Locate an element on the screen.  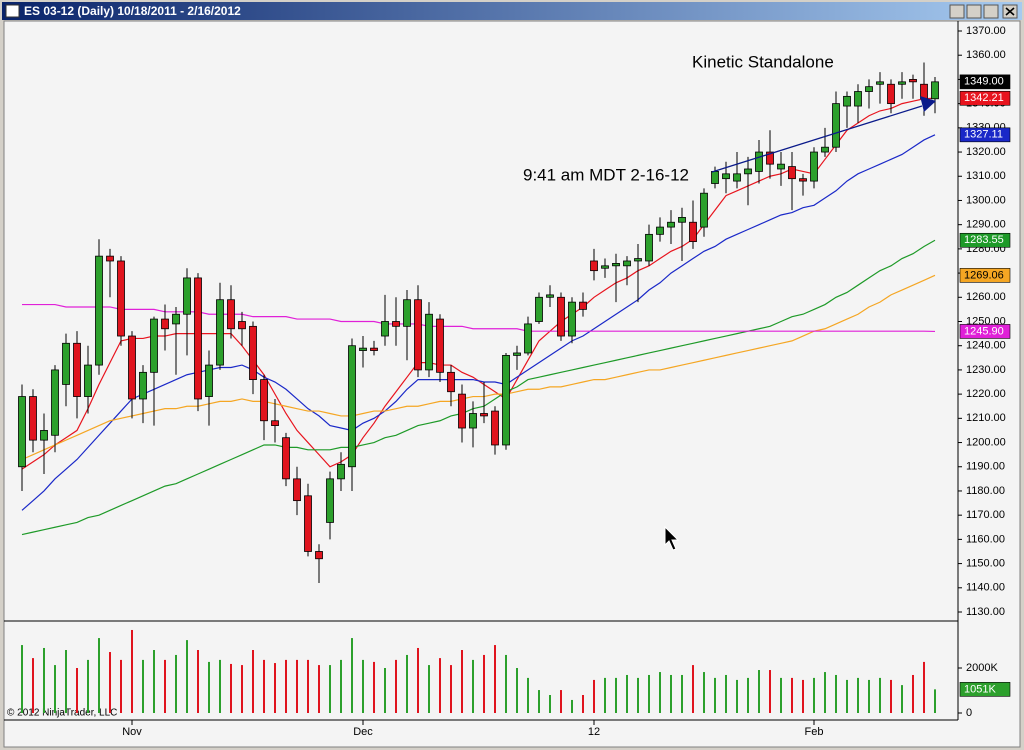
maximize-button is located at coordinates (991, 11).